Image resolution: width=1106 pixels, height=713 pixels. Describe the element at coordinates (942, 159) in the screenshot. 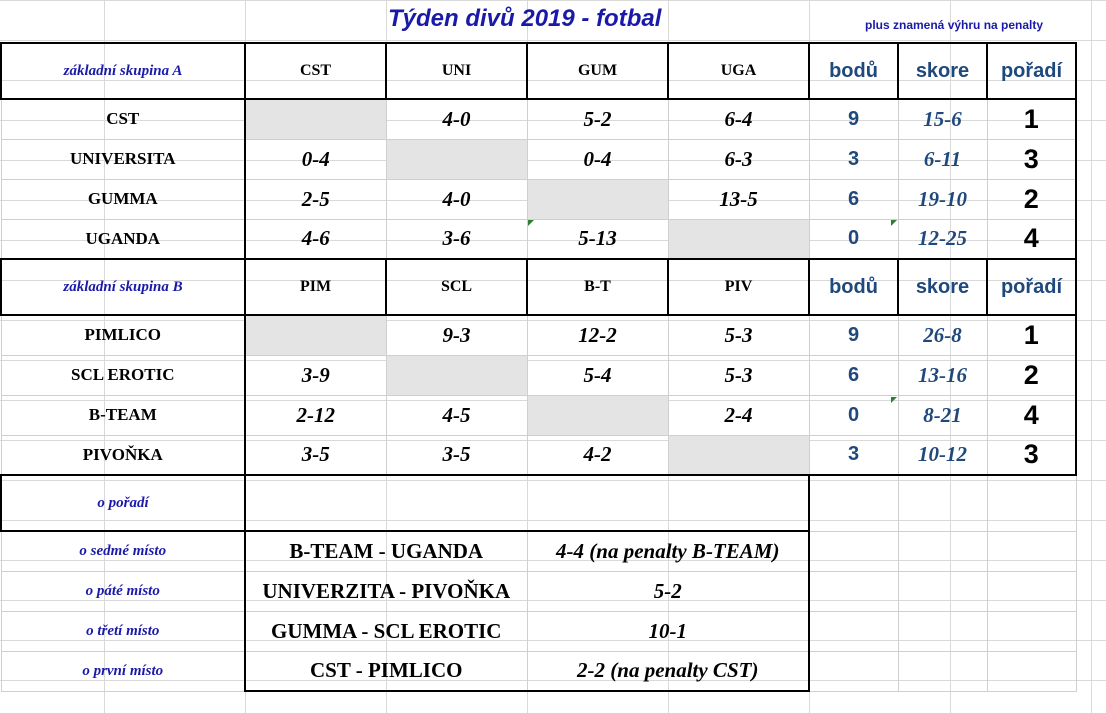

I see `goal-score-cell: 6-11` at that location.